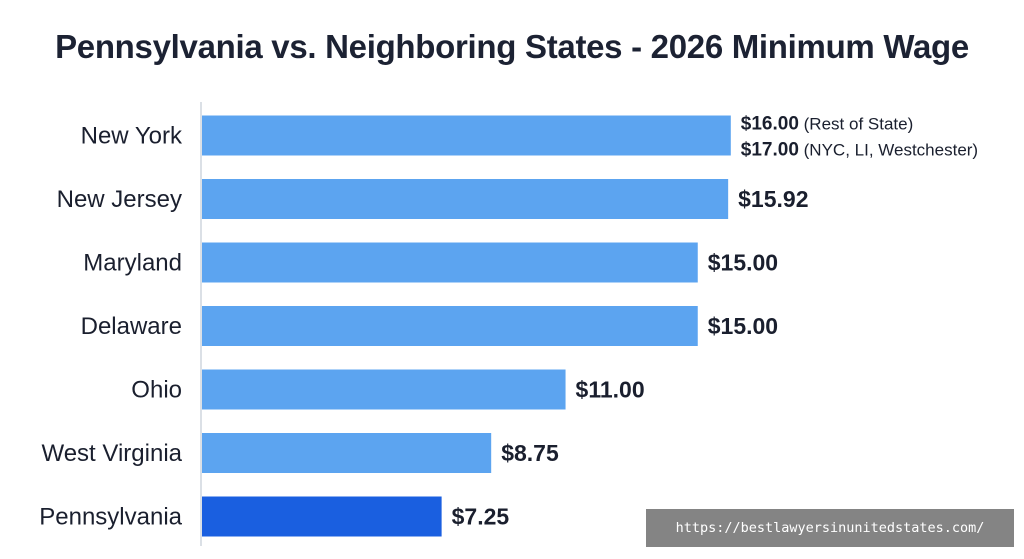 The height and width of the screenshot is (559, 1024). Describe the element at coordinates (830, 528) in the screenshot. I see `watermark-url: https://bestlawyersinunitedstates.com/` at that location.